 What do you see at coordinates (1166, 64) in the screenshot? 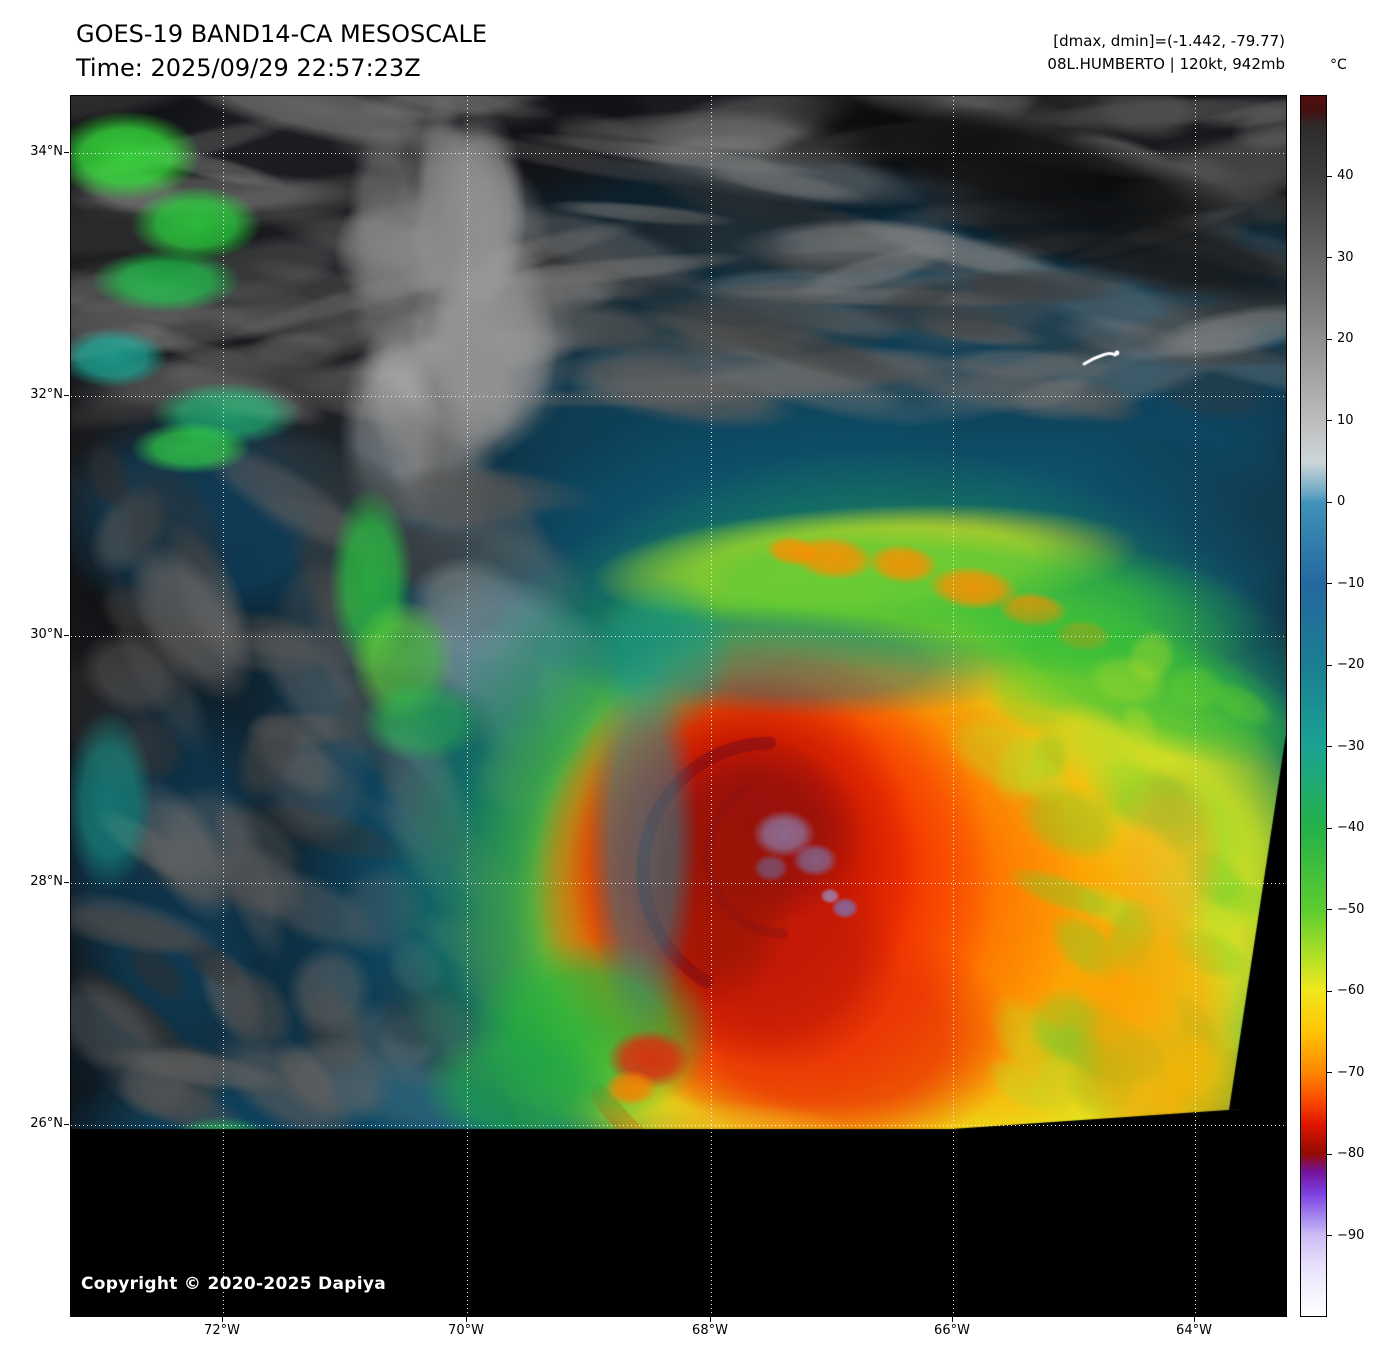
I see `storm-info-readout: 08L.HUMBERTO | 120kt, 942mb` at bounding box center [1166, 64].